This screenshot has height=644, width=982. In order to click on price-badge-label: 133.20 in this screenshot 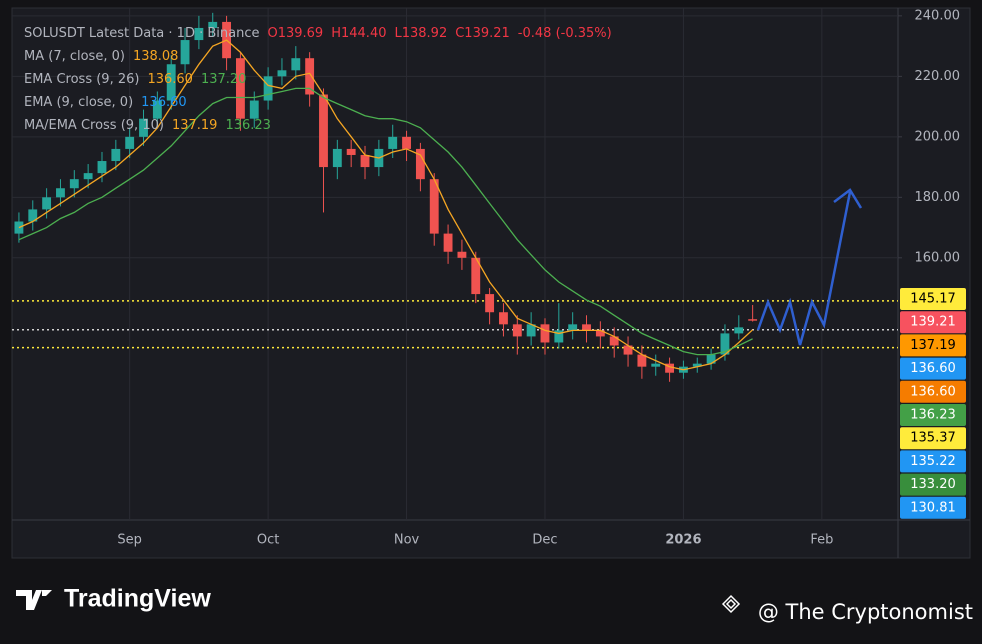, I will do `click(933, 484)`.